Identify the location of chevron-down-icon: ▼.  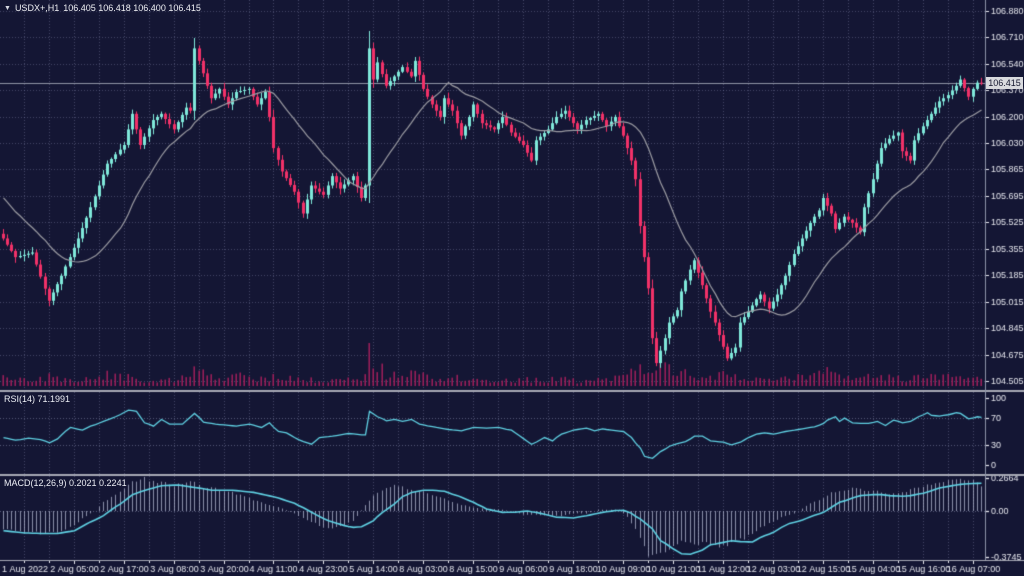
(7, 8).